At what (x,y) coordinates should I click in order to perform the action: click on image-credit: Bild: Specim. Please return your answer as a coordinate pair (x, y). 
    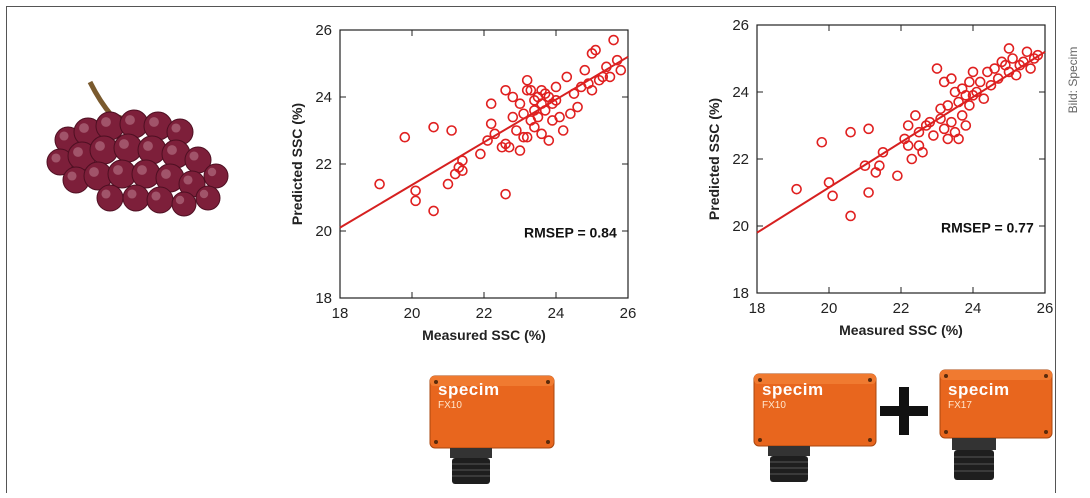
    Looking at the image, I should click on (1073, 80).